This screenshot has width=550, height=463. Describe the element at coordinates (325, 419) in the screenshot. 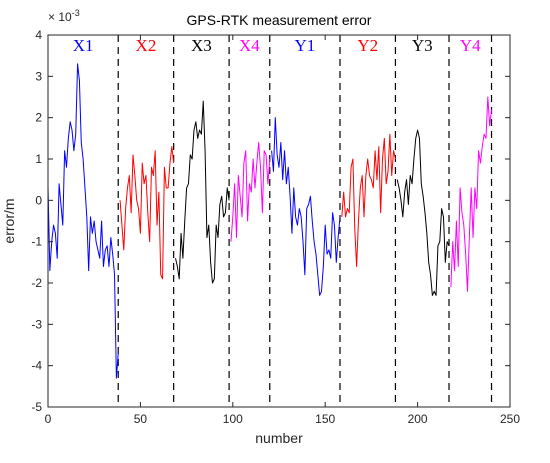

I see `x-tick-label: 150` at that location.